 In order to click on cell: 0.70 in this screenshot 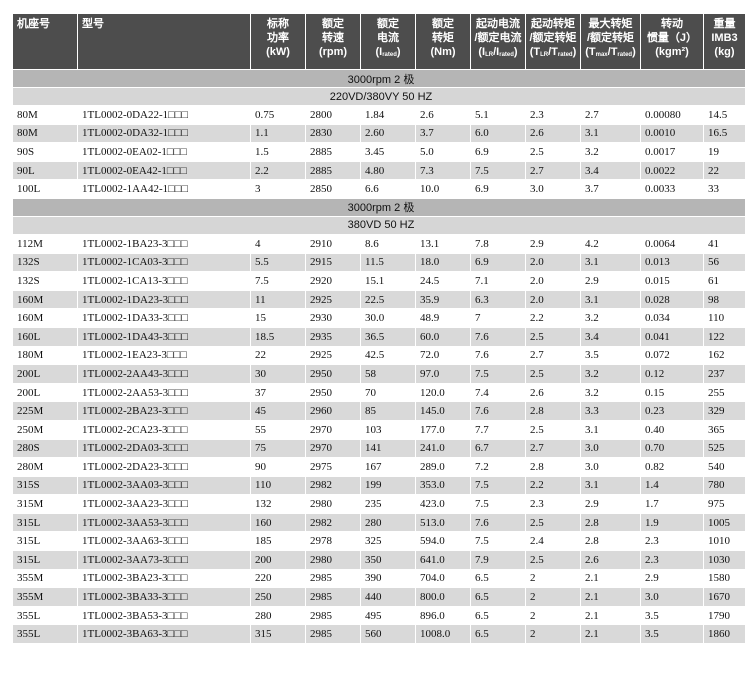, I will do `click(672, 448)`.